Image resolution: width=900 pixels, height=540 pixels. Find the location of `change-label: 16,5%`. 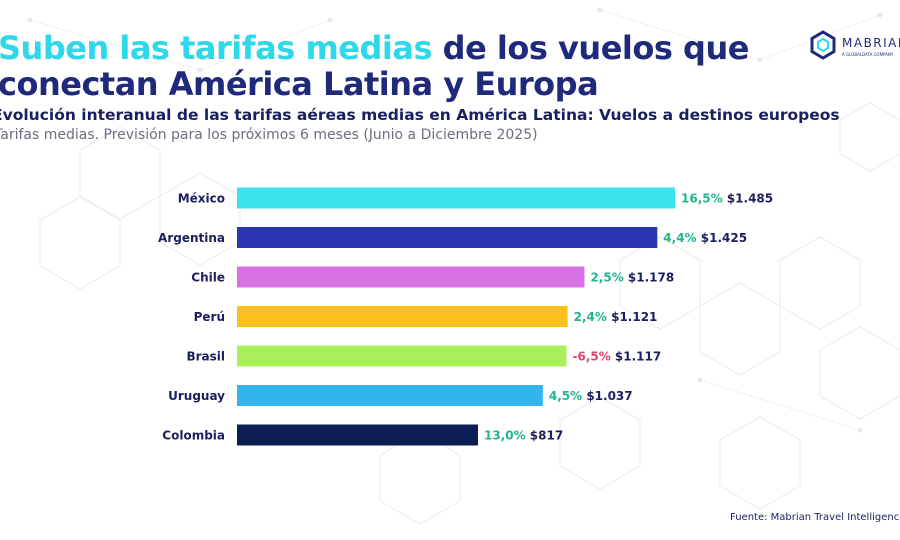

change-label: 16,5% is located at coordinates (702, 199).